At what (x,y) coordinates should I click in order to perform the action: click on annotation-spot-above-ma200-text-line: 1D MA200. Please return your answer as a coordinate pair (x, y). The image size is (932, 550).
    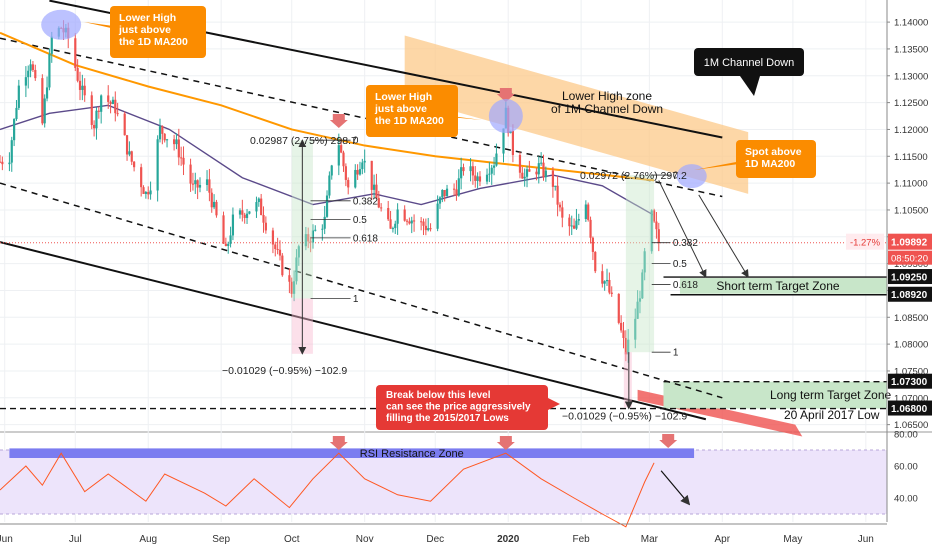
    Looking at the image, I should click on (770, 164).